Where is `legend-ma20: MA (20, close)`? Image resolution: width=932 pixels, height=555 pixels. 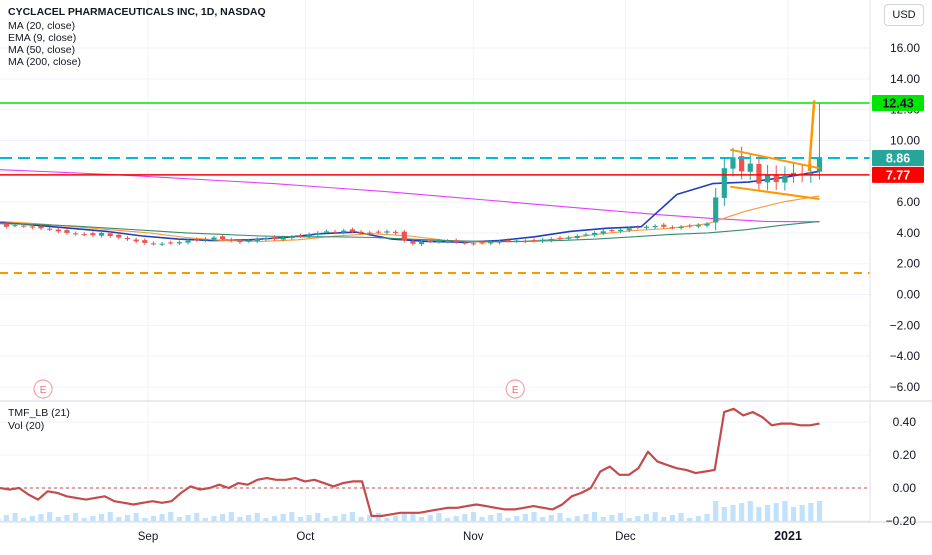
legend-ma20: MA (20, close) is located at coordinates (41, 26).